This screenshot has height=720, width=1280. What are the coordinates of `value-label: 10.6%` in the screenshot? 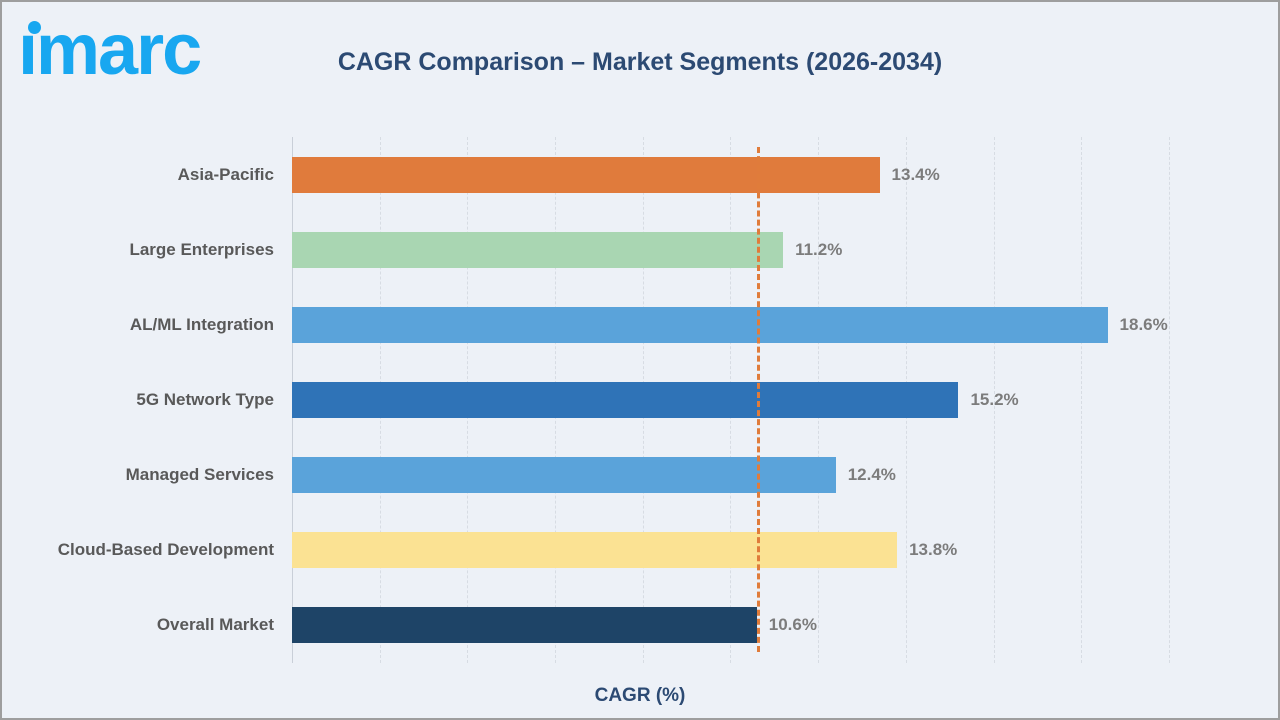 It's located at (792, 625).